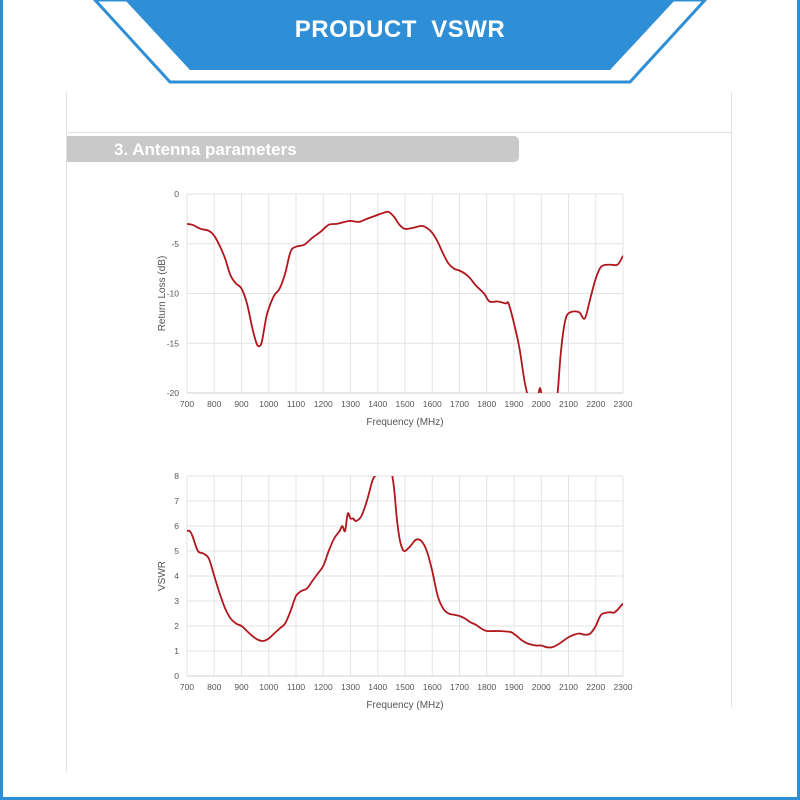  What do you see at coordinates (400, 29) in the screenshot?
I see `banner-title: PRODUCT VSWR` at bounding box center [400, 29].